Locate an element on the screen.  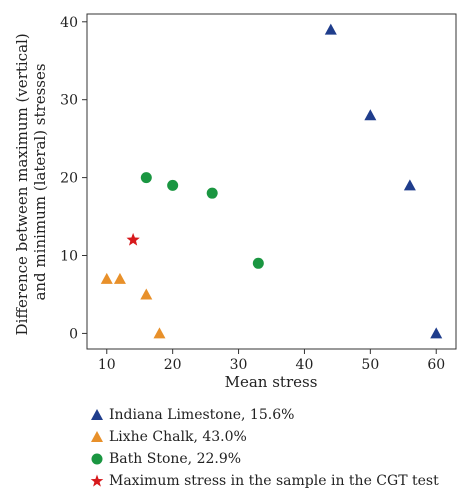
legend-label: Lixhe Chalk, 43.0% is located at coordinates (178, 437).